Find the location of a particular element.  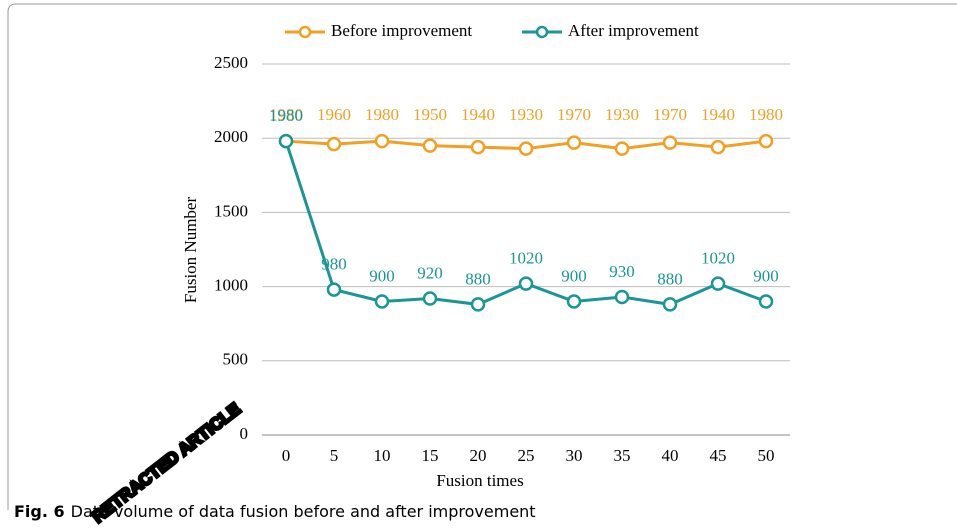

x-tick-label: 5 is located at coordinates (334, 455).